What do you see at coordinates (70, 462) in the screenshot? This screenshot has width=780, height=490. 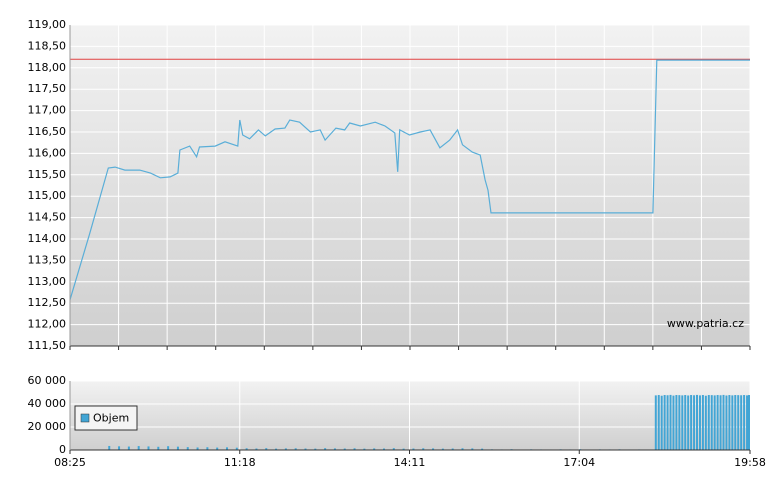 I see `x-tick-label: 08:25` at bounding box center [70, 462].